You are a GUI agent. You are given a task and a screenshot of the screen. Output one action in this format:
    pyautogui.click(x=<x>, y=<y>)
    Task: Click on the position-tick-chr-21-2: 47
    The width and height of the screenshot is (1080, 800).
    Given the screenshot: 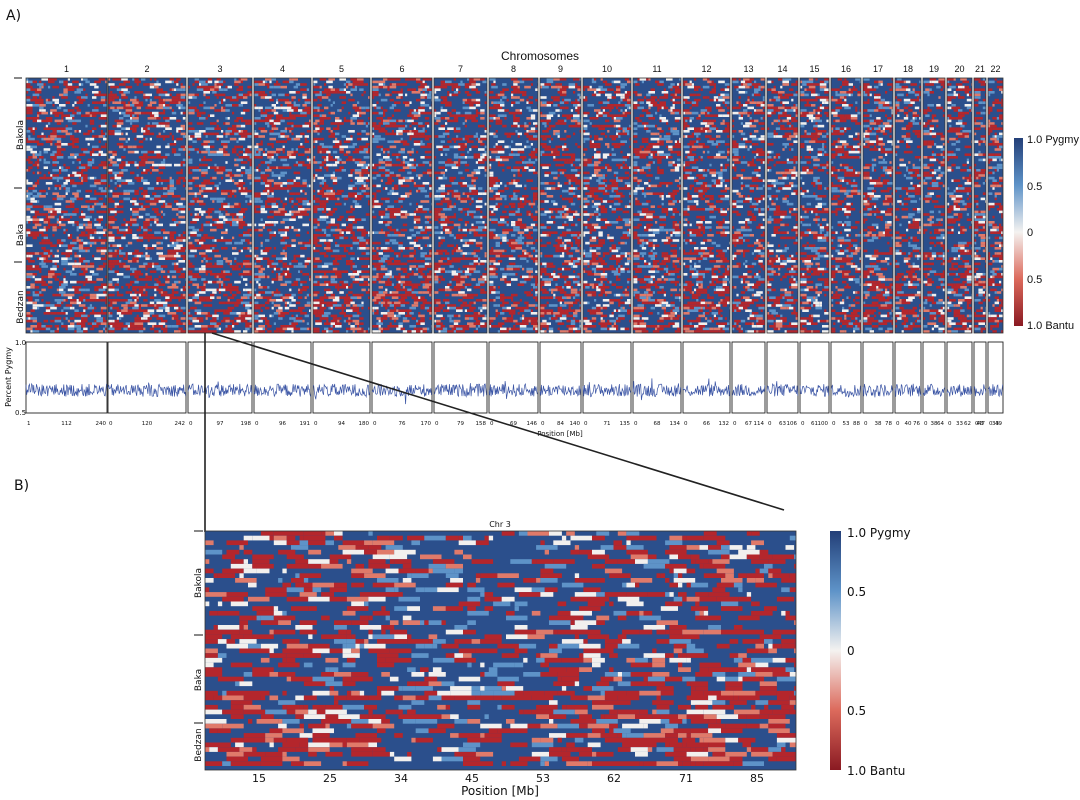 What is the action you would take?
    pyautogui.click(x=981, y=424)
    